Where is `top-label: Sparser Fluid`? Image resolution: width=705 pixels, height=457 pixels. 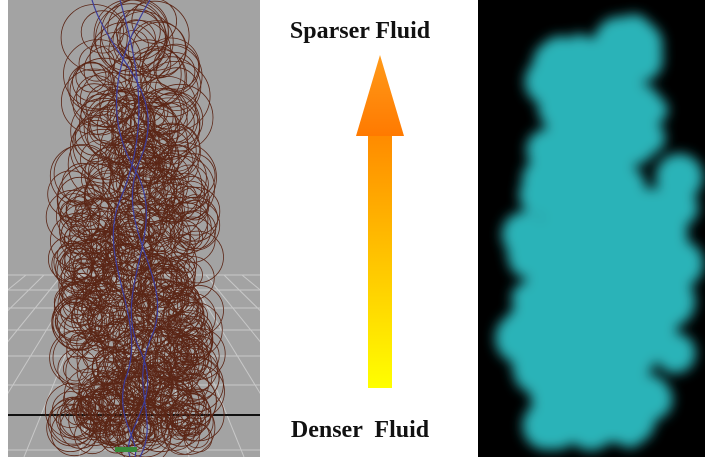 top-label: Sparser Fluid is located at coordinates (360, 31).